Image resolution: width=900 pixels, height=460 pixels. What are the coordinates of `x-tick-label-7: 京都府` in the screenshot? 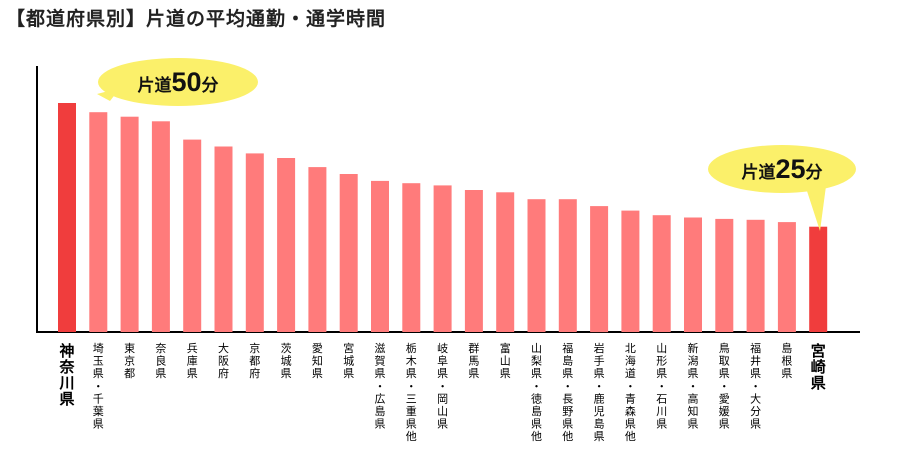 It's located at (254, 360).